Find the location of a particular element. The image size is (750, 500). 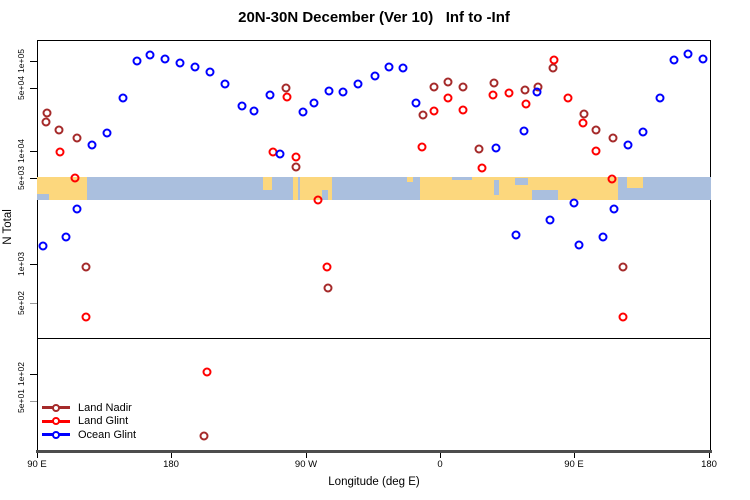

y-tick-label: 1e+04 is located at coordinates (21, 151).